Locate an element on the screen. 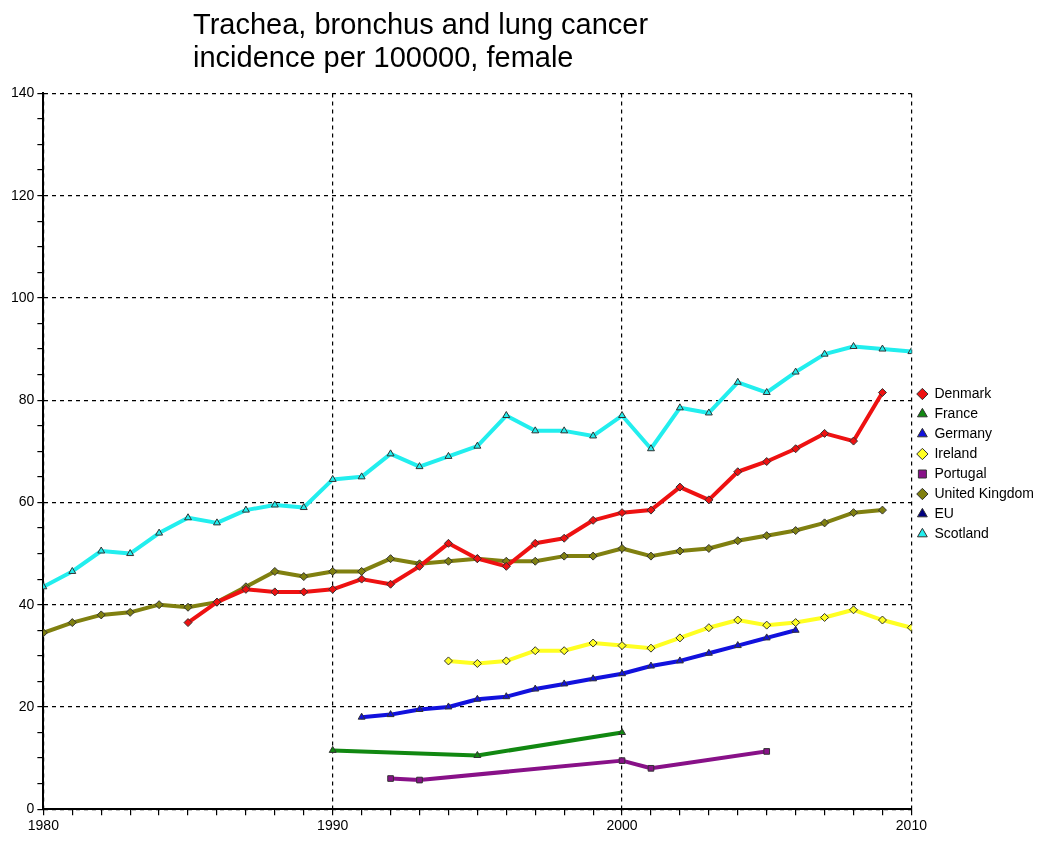 The image size is (1057, 848). y-tick-label: 140 is located at coordinates (23, 92).